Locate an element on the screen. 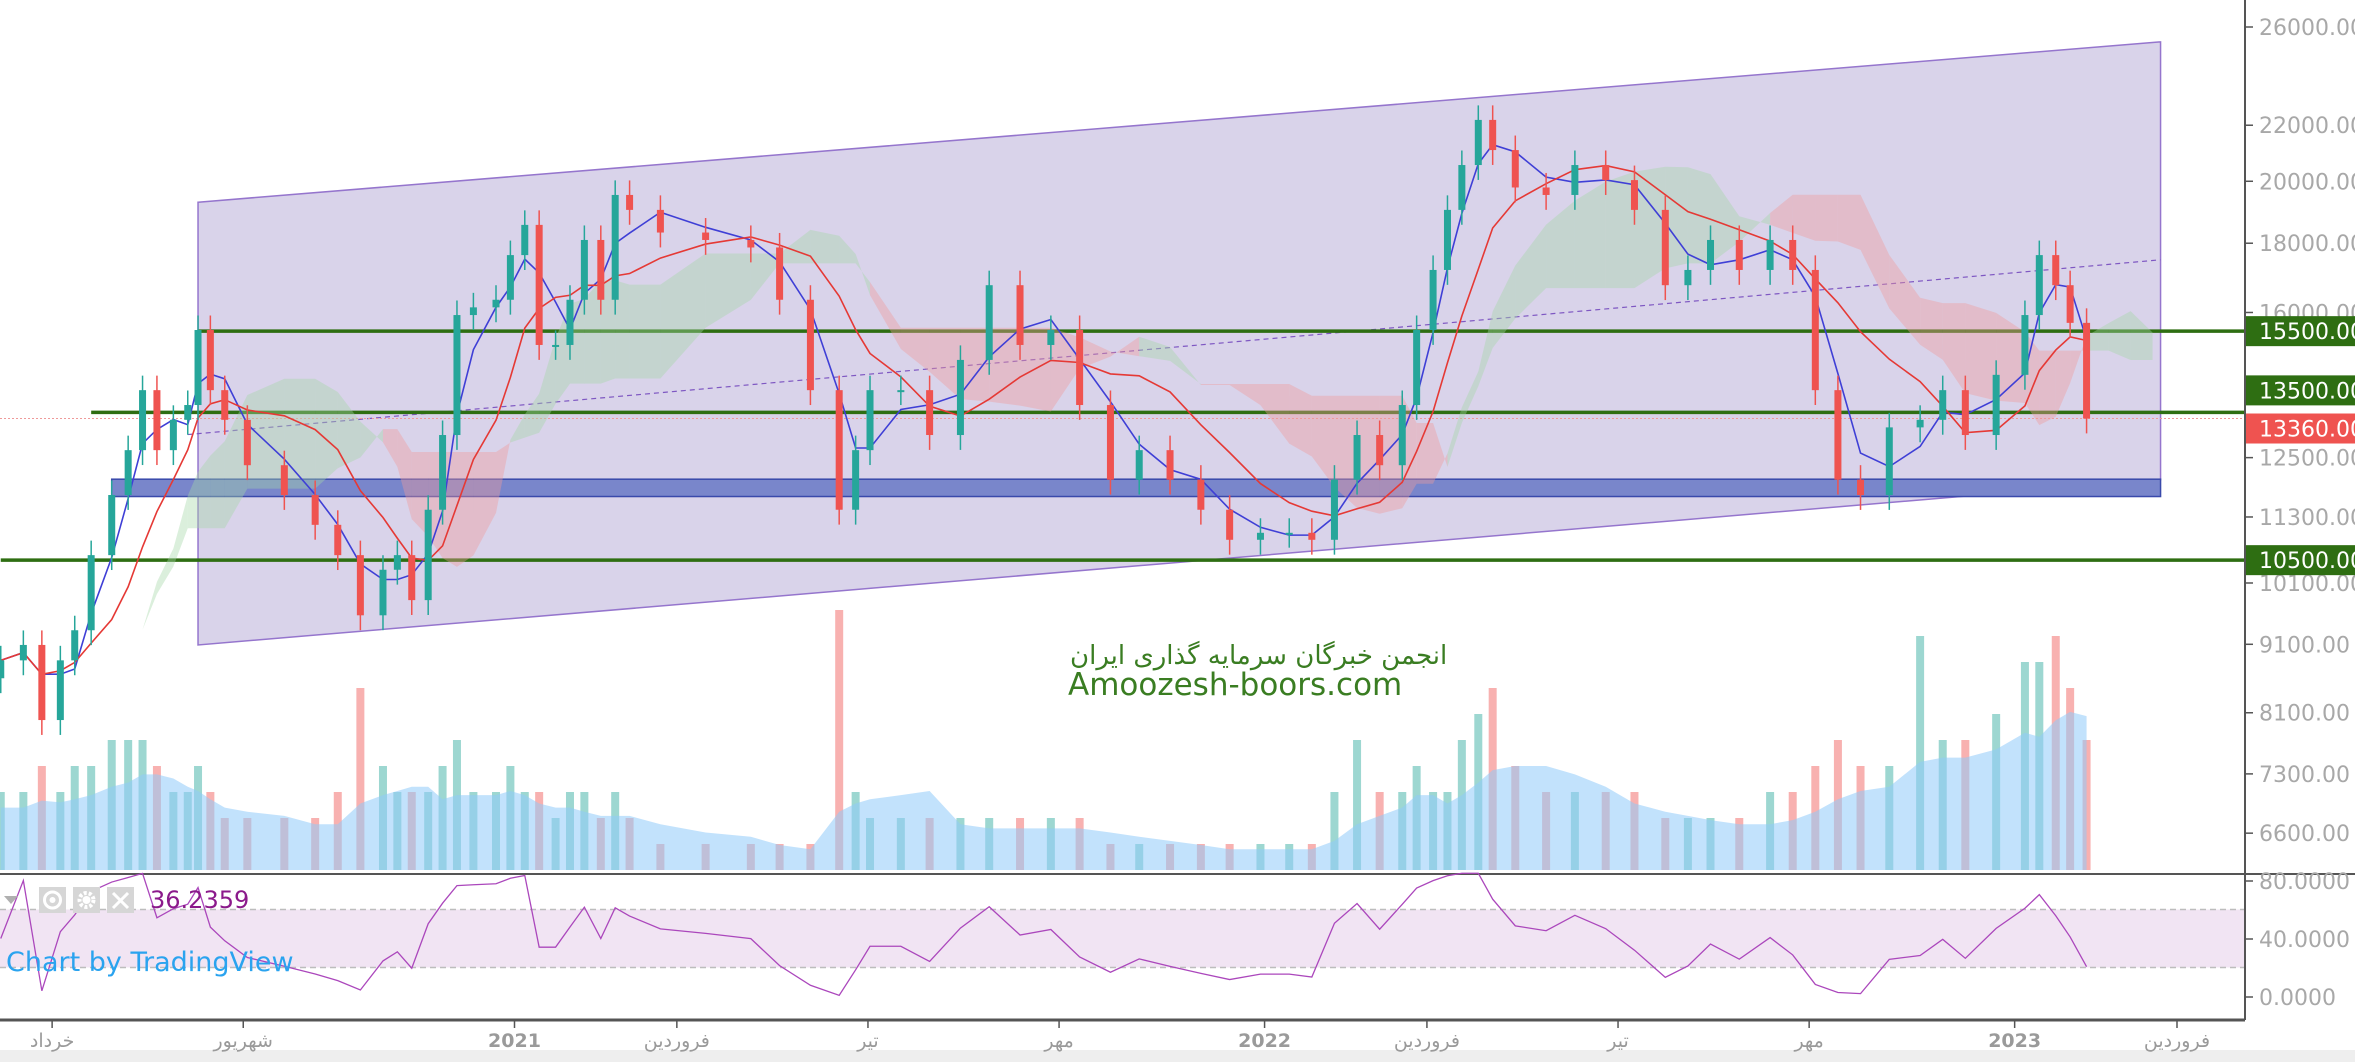  price-tick-label: 11300.00 is located at coordinates (2307, 518).